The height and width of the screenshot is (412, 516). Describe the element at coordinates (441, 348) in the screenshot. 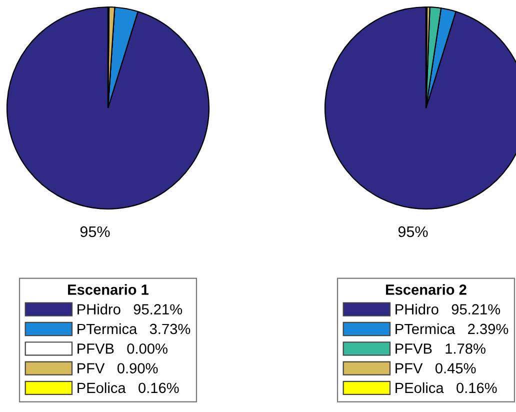

I see `legend-label: PFVB 1.78%` at that location.